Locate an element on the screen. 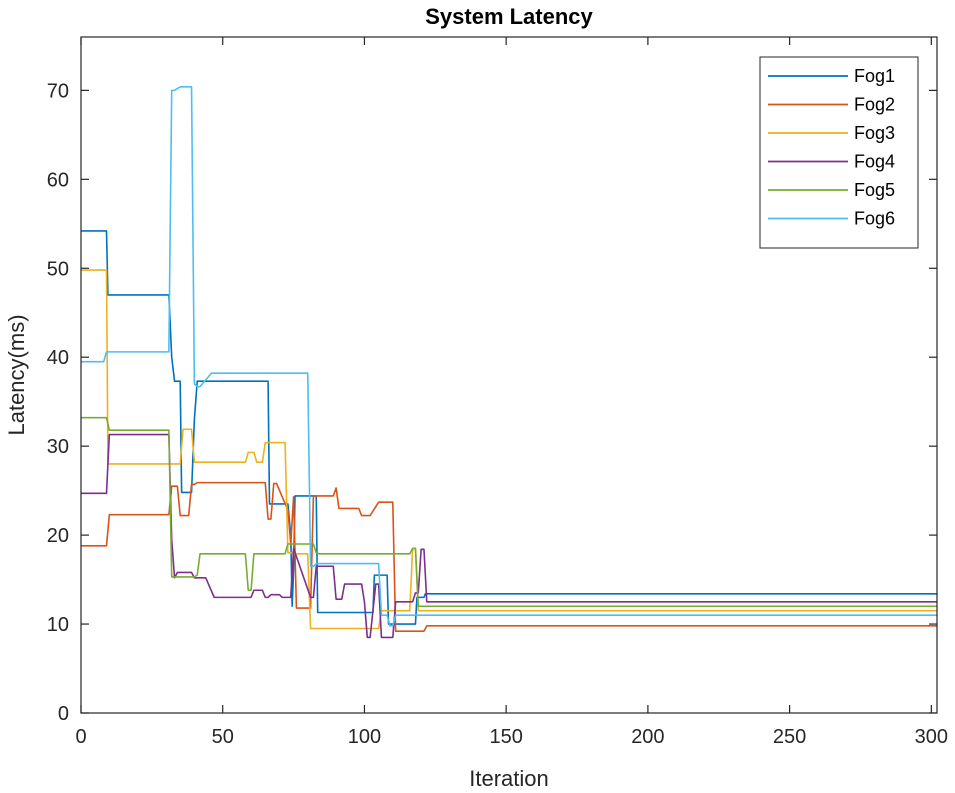 Image resolution: width=955 pixels, height=793 pixels. y-tick-label: 40 is located at coordinates (58, 358).